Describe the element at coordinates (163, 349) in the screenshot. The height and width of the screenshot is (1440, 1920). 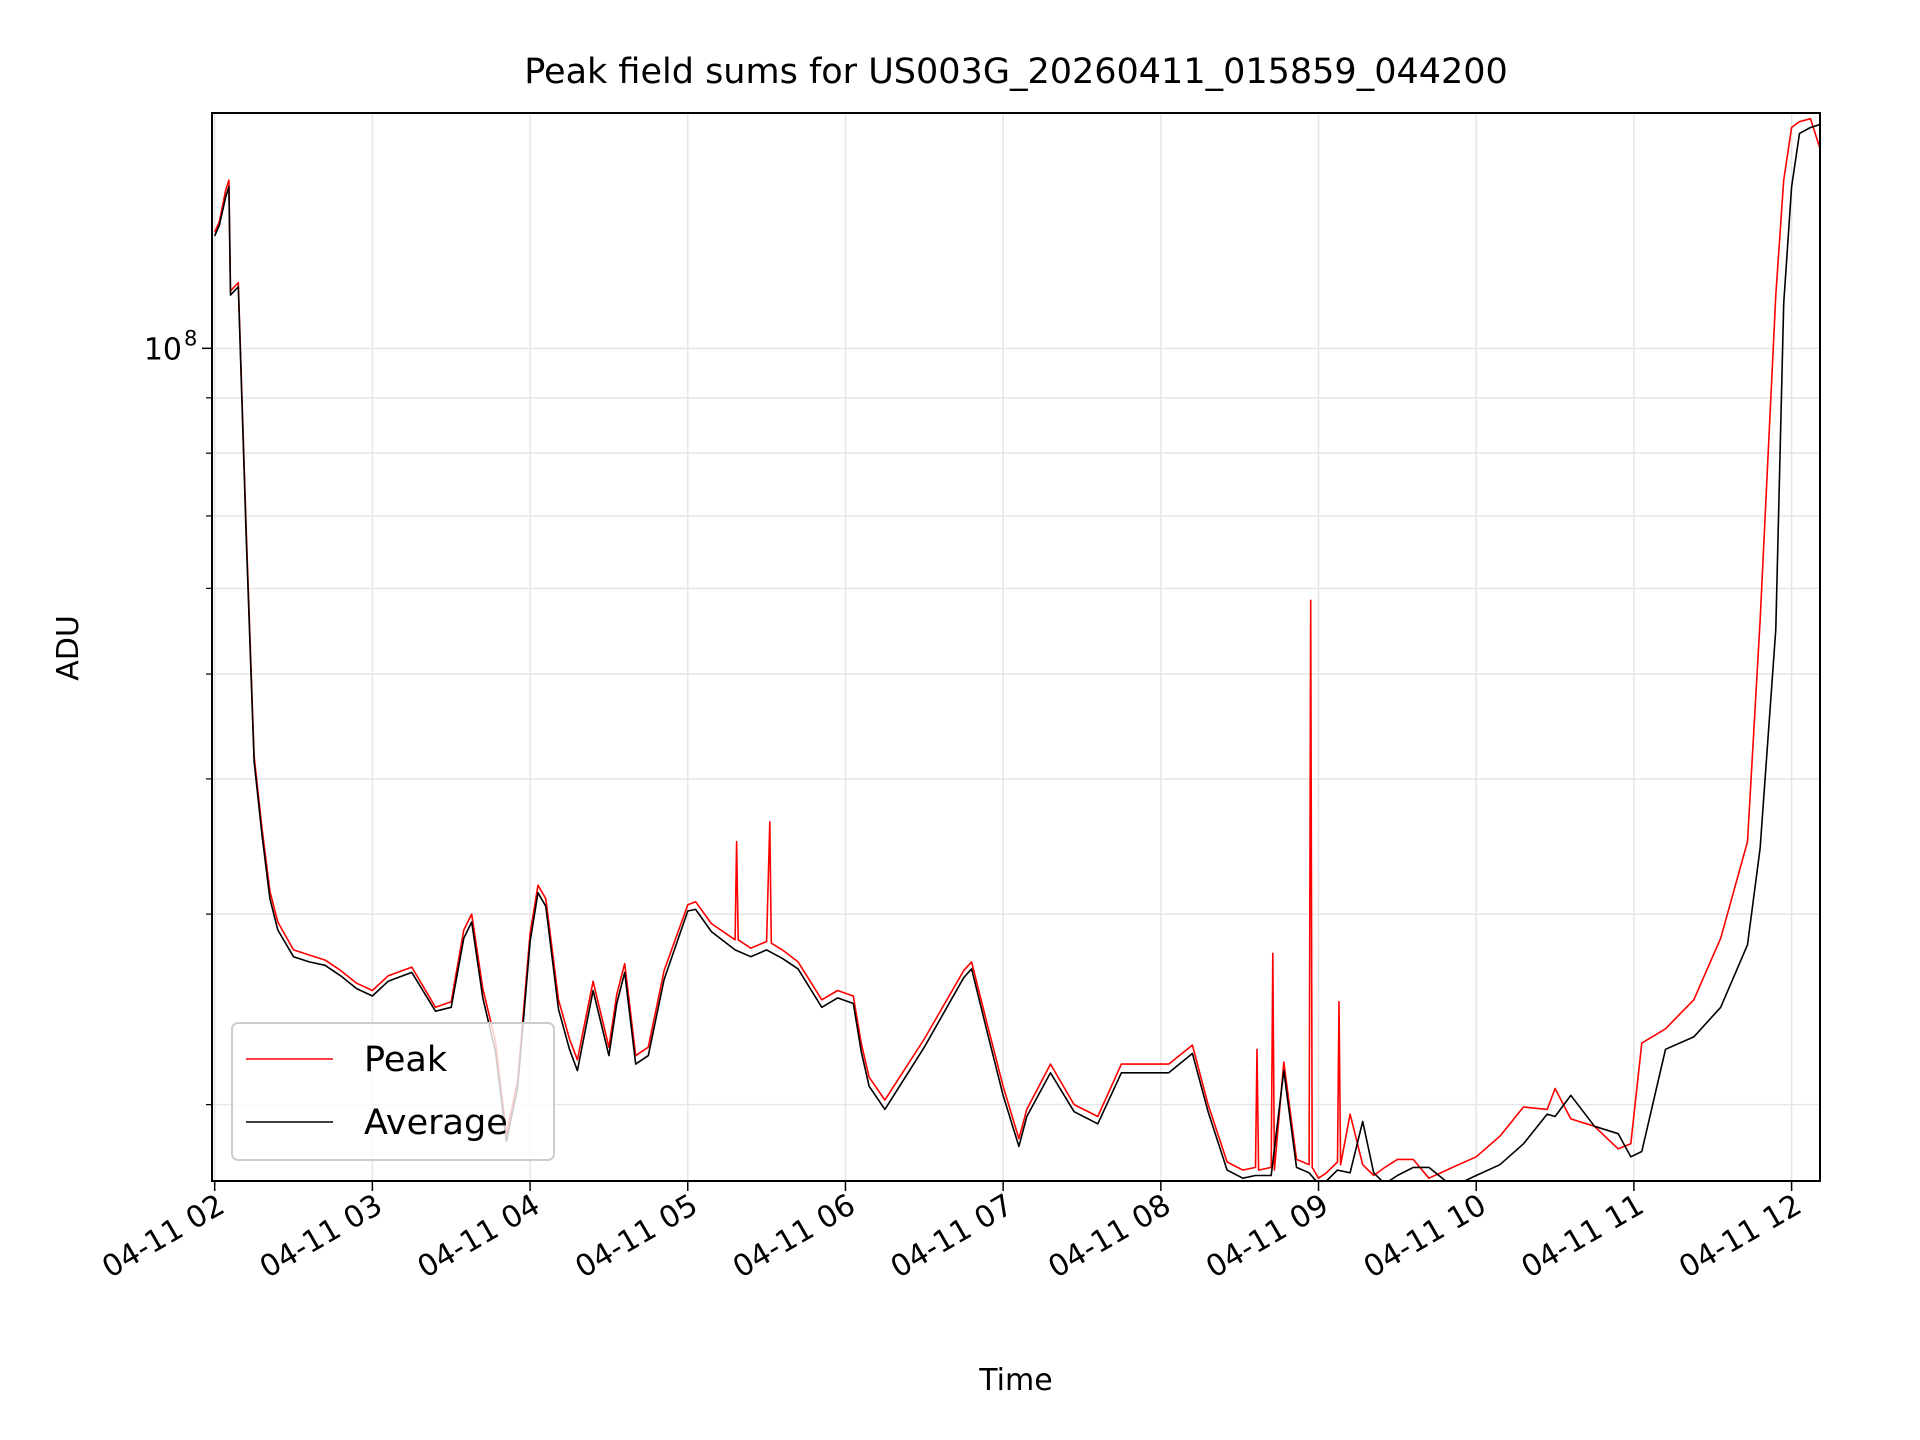
I see `y-tick-label: 10` at that location.